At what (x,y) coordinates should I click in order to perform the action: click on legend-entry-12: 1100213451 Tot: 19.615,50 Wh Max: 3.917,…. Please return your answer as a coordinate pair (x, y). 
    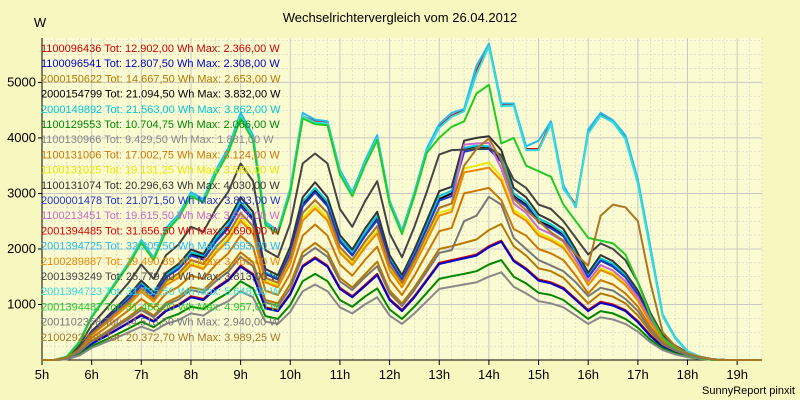
    Looking at the image, I should click on (160, 216).